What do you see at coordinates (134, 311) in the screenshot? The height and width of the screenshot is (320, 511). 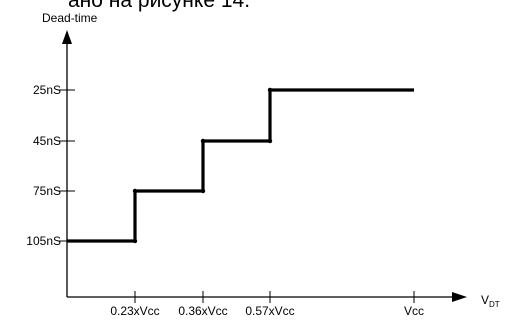 I see `x-tick-label: 0.23xVcc` at bounding box center [134, 311].